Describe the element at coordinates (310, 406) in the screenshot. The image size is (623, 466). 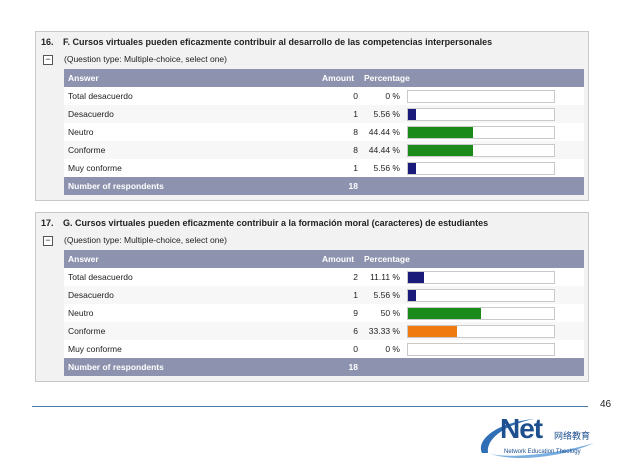
I see `footer-divider` at that location.